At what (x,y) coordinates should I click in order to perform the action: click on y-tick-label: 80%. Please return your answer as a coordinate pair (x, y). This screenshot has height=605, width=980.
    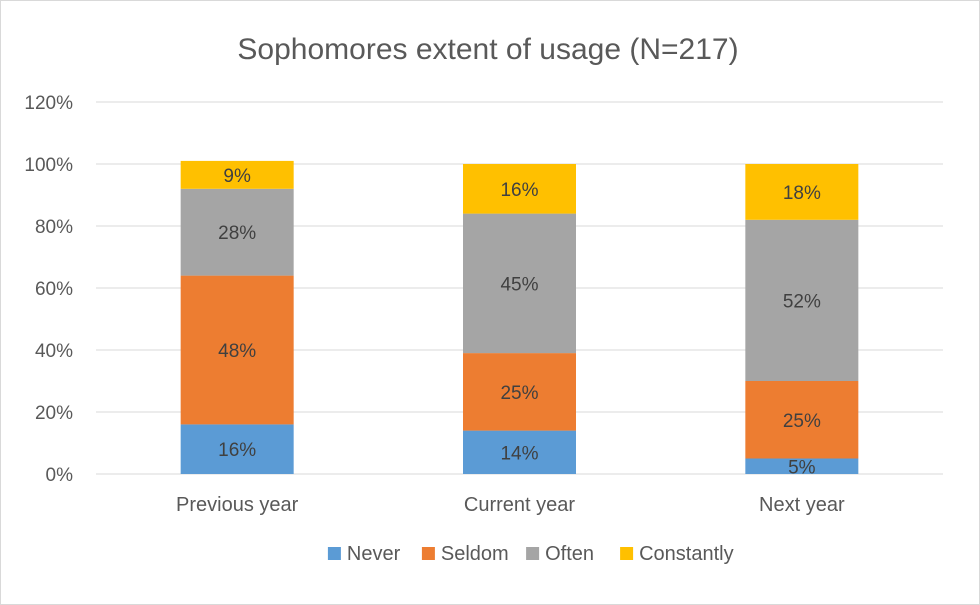
    Looking at the image, I should click on (54, 227).